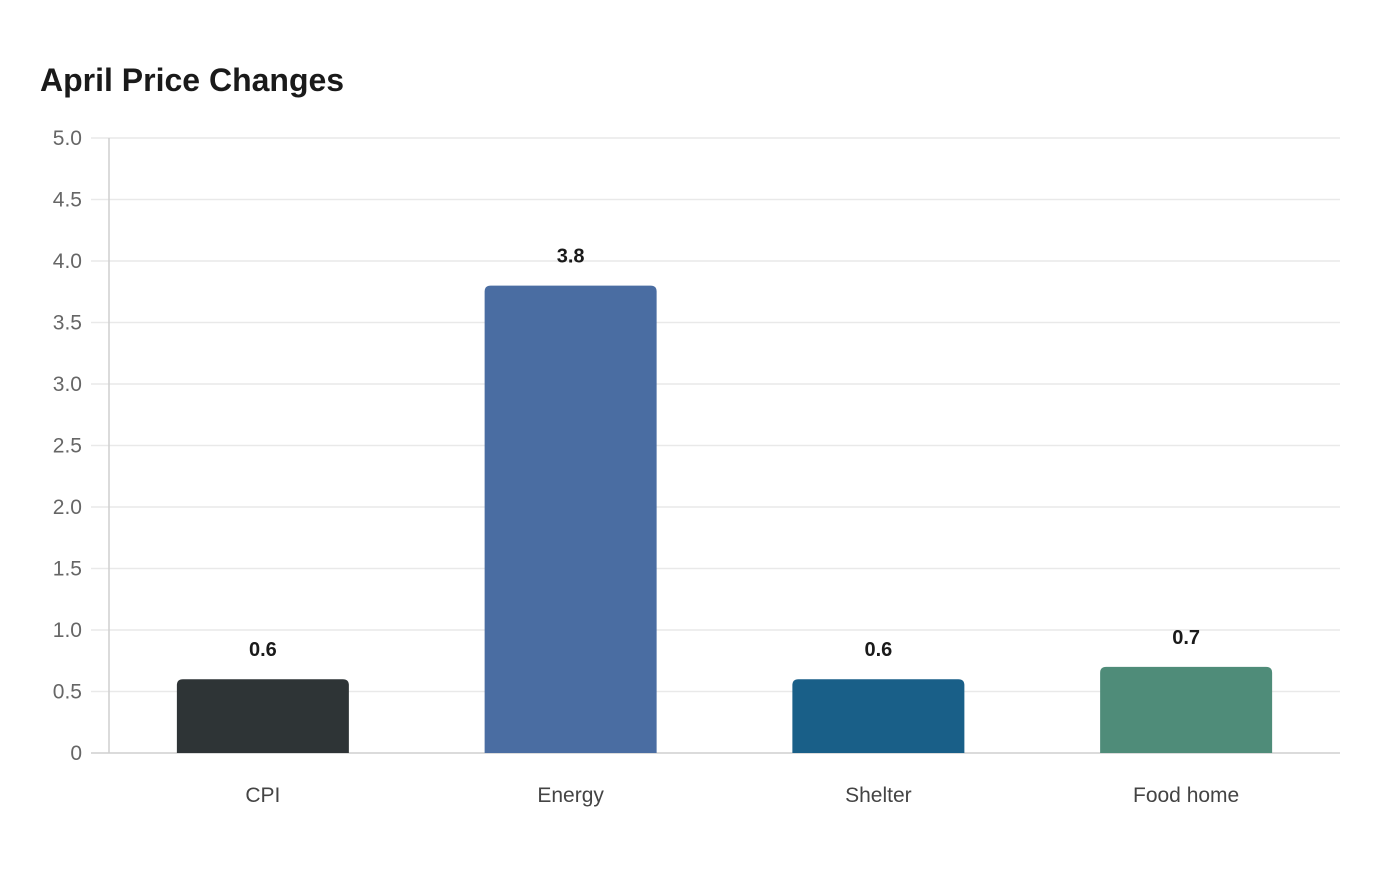  What do you see at coordinates (67, 630) in the screenshot?
I see `y-tick-label: 1.0` at bounding box center [67, 630].